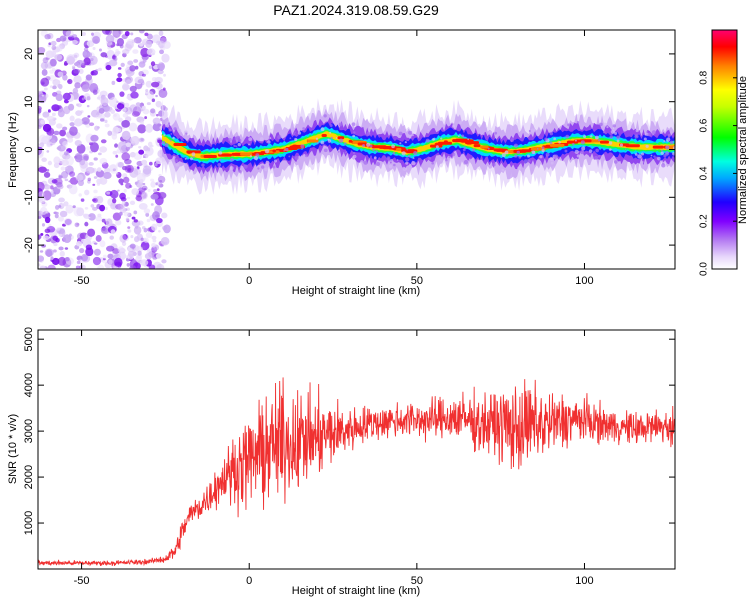 The height and width of the screenshot is (600, 750). I want to click on y-tick-label: 5000, so click(29, 339).